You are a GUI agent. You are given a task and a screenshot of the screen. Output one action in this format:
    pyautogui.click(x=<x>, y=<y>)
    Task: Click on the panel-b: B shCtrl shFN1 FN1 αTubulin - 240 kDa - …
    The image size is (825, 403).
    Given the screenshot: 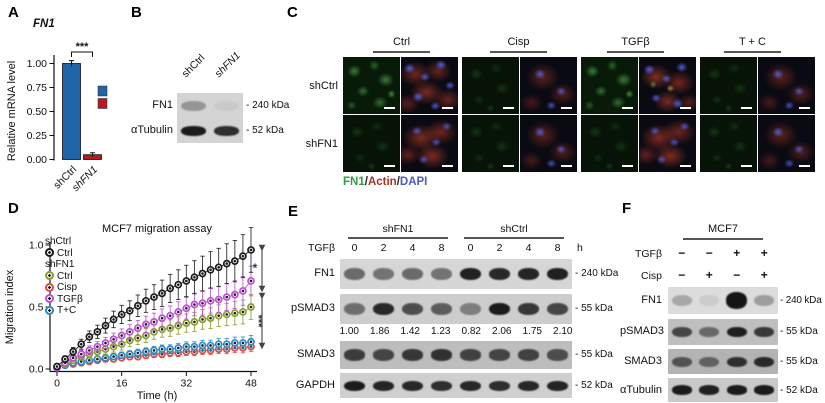 What is the action you would take?
    pyautogui.click(x=207, y=97)
    